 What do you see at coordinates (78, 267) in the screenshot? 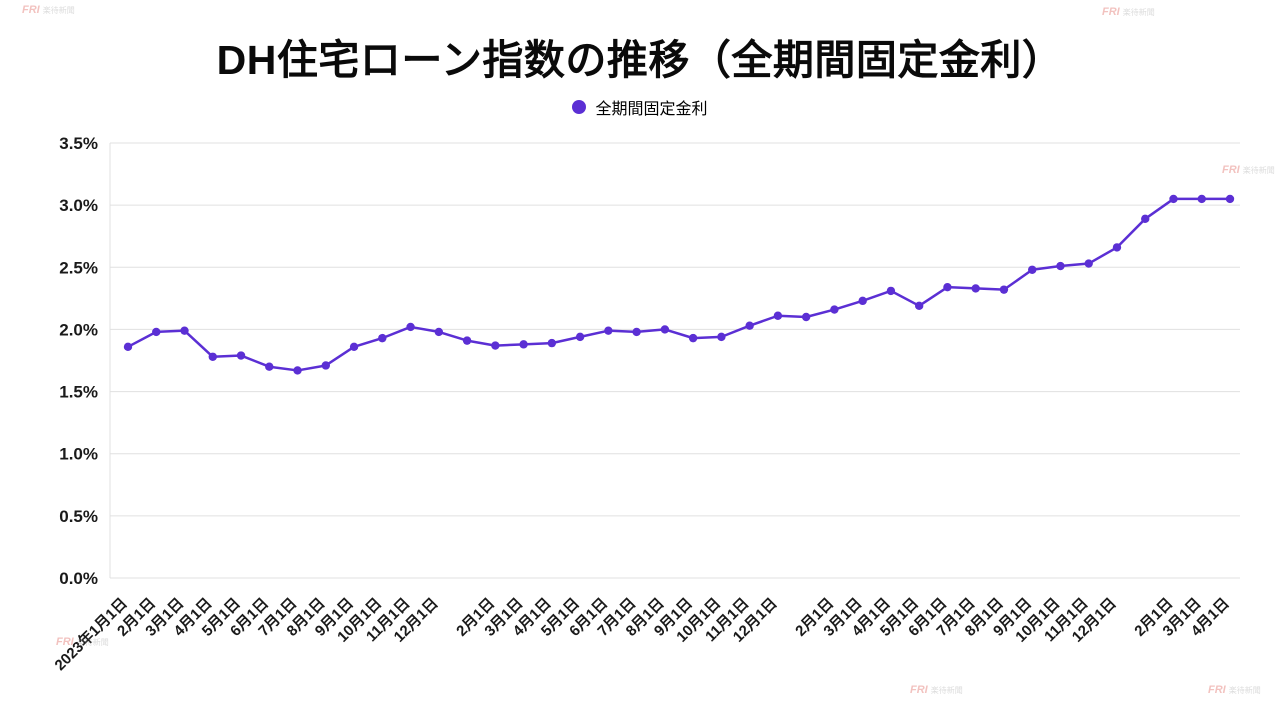
I see `y-tick-label: 2.5%` at bounding box center [78, 267].